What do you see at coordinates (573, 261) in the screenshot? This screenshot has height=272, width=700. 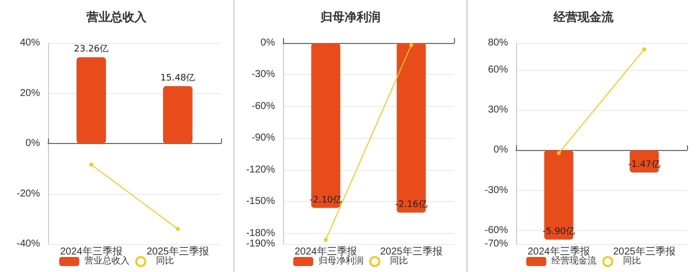 I see `legend-label: 经营现金流` at bounding box center [573, 261].